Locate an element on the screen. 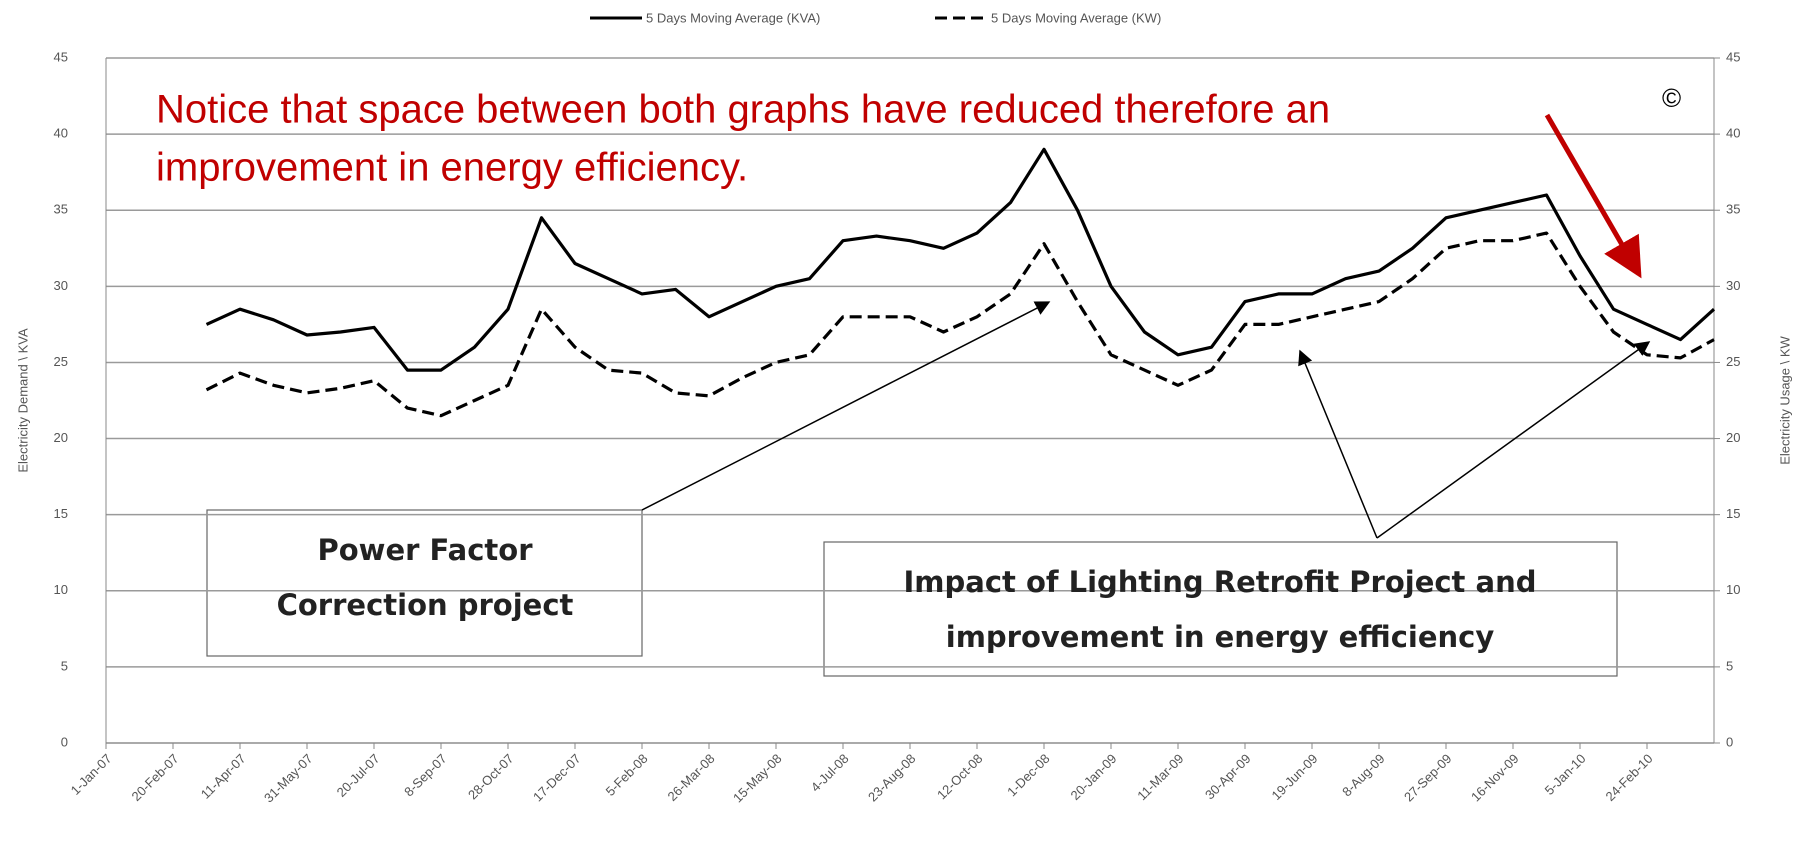 This screenshot has height=860, width=1804. box-text: improvement in energy efficiency is located at coordinates (1220, 637).